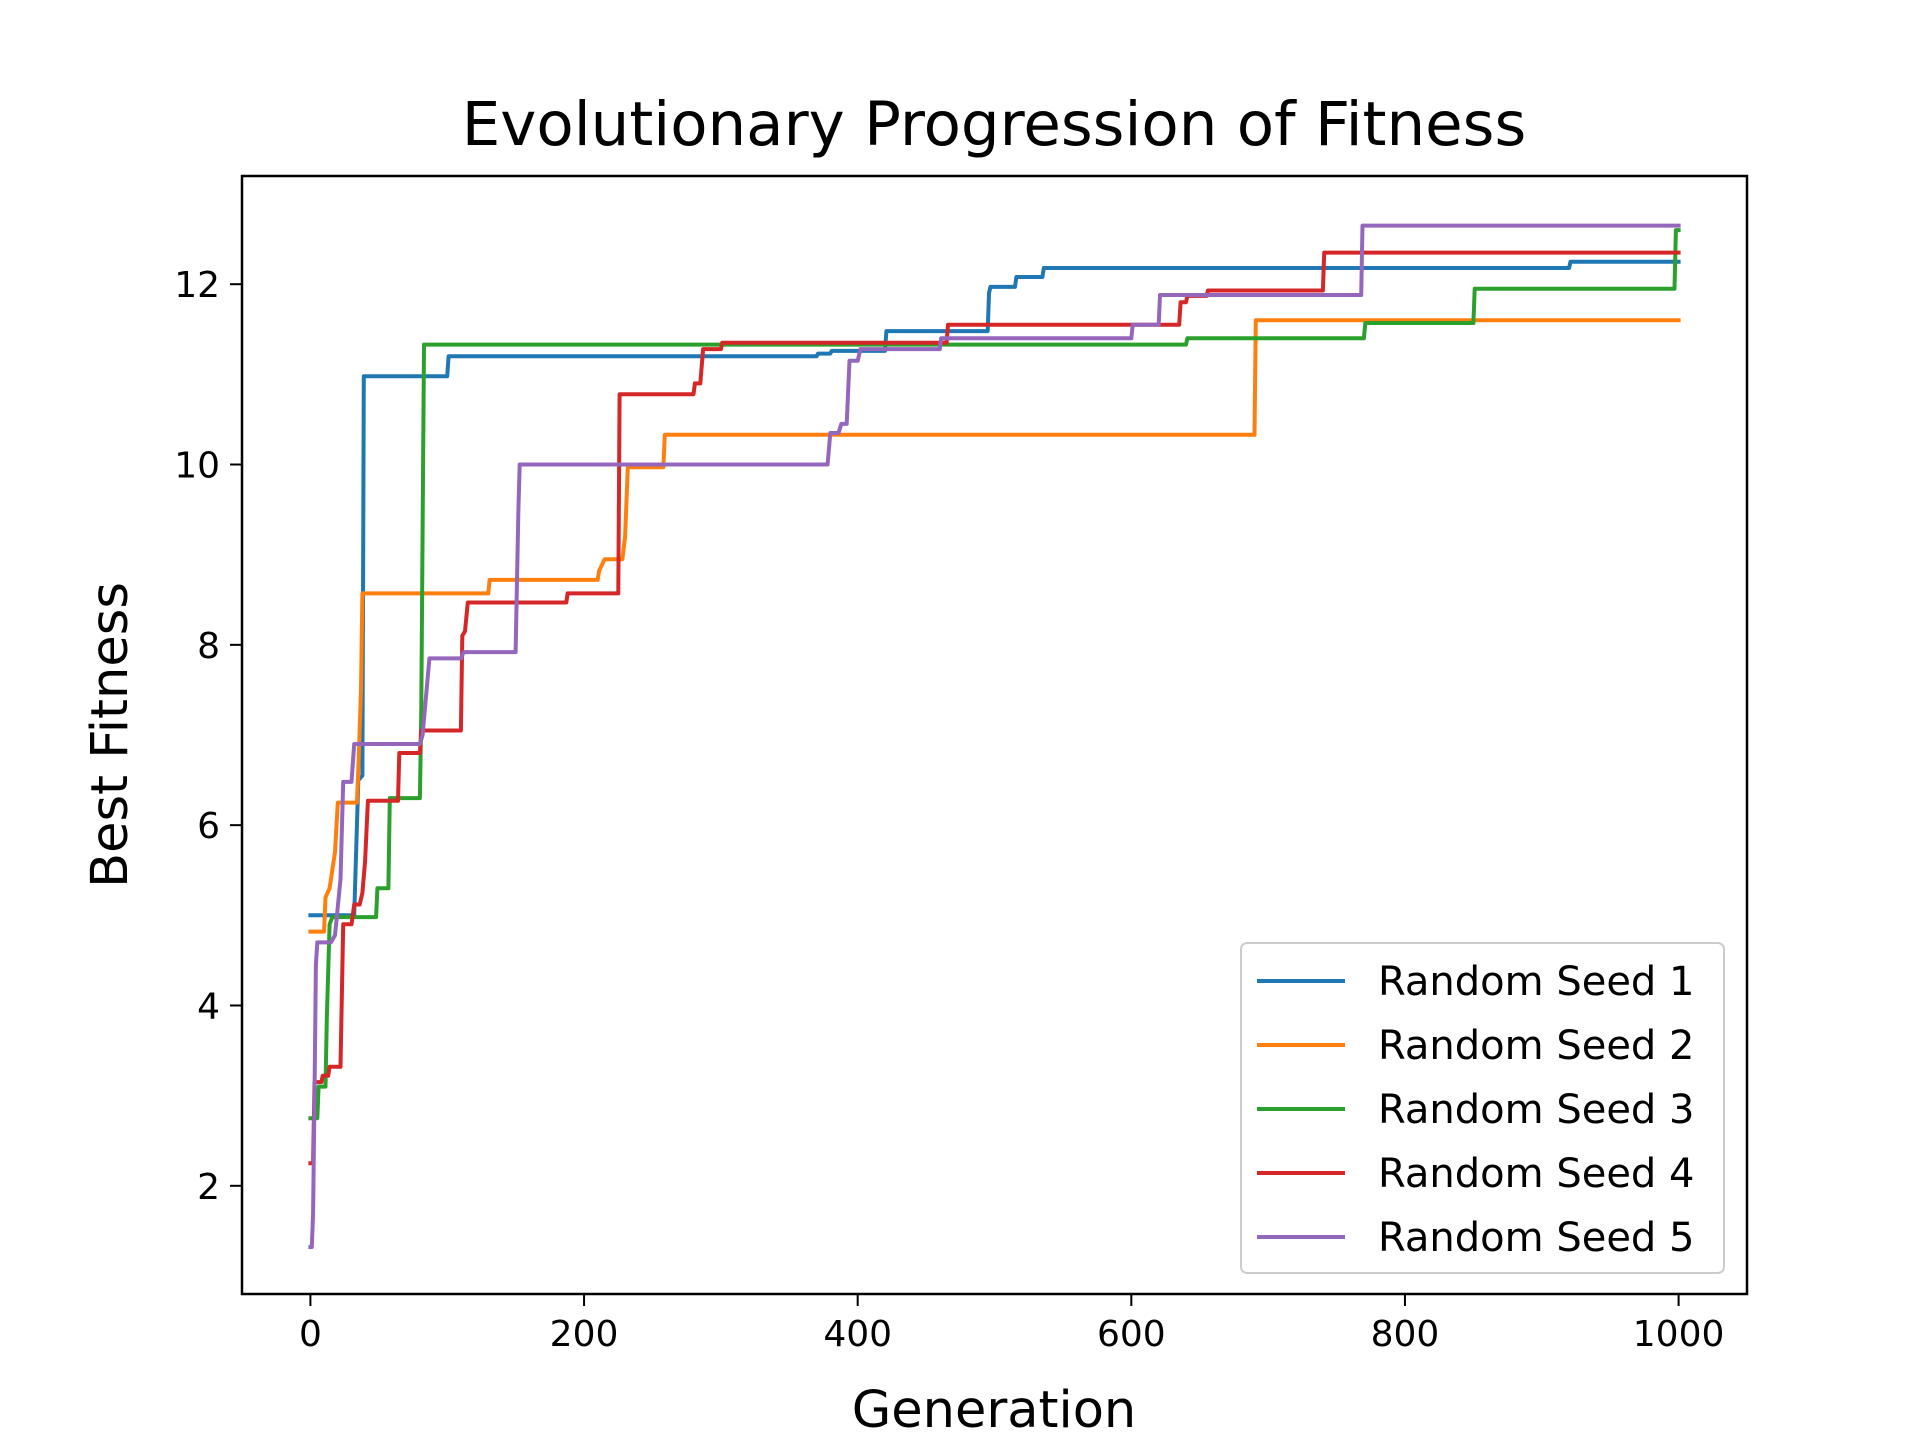  Describe the element at coordinates (1131, 1334) in the screenshot. I see `x-tick-label: 600` at that location.